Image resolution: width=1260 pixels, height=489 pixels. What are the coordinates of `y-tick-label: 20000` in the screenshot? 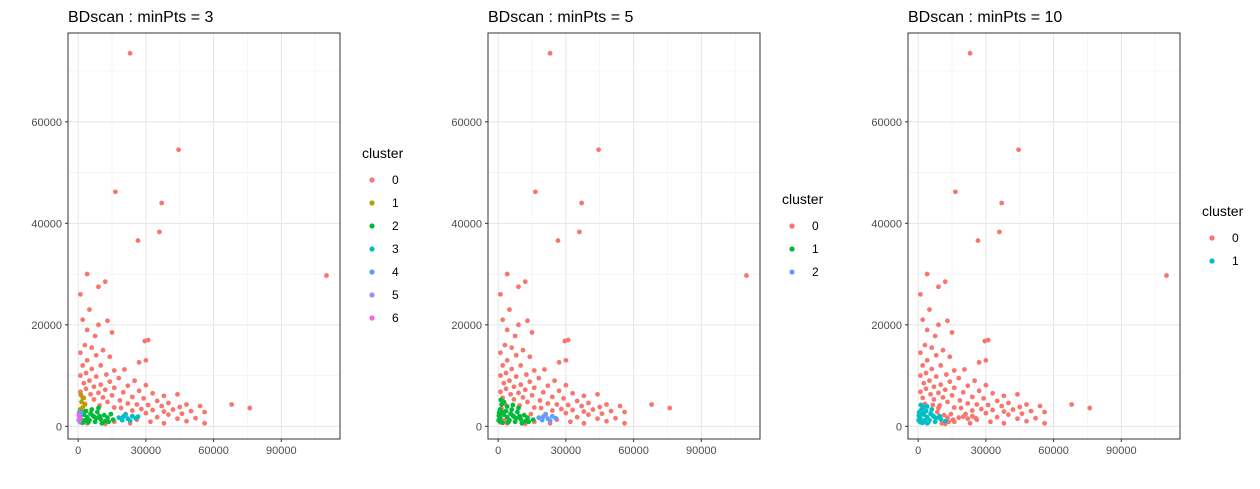 It's located at (46, 326).